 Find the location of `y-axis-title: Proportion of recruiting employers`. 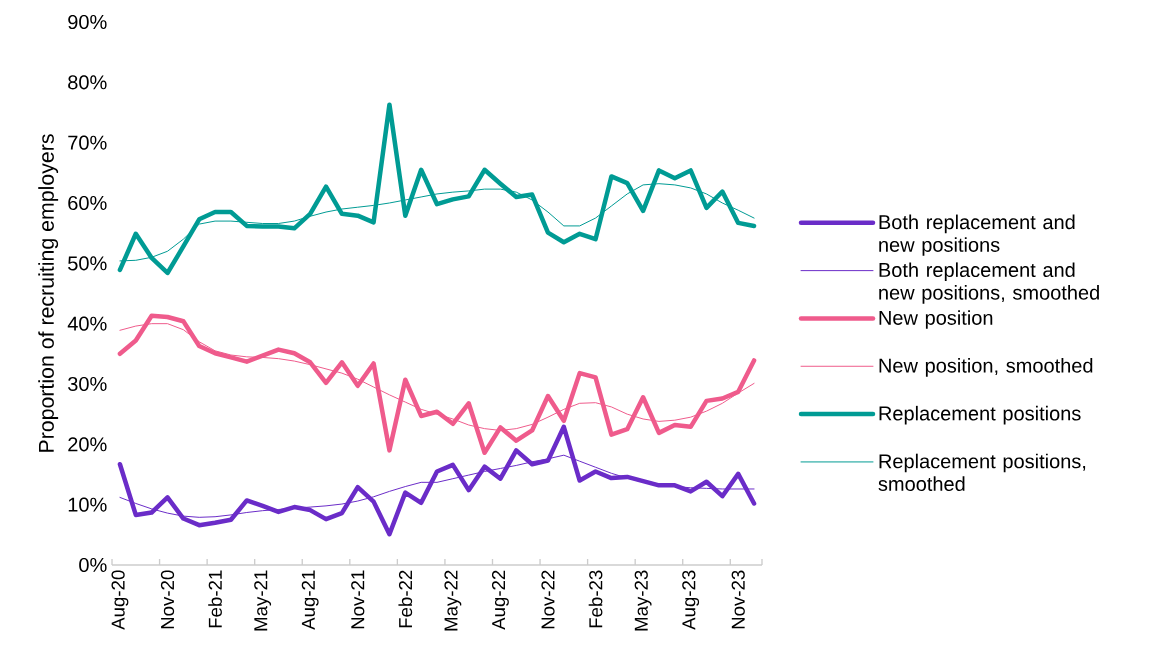

y-axis-title: Proportion of recruiting employers is located at coordinates (48, 293).